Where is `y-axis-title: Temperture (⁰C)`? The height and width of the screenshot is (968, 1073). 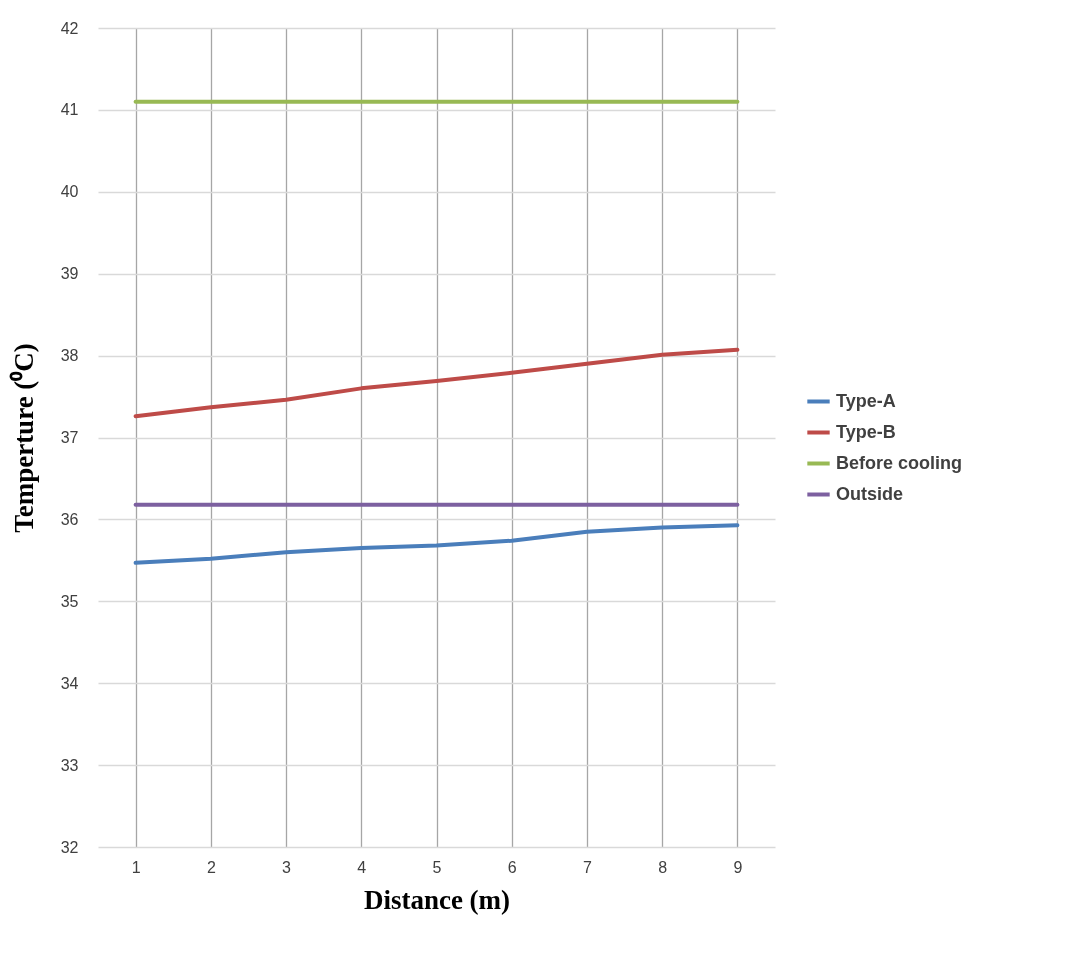
y-axis-title: Temperture (⁰C) is located at coordinates (23, 438).